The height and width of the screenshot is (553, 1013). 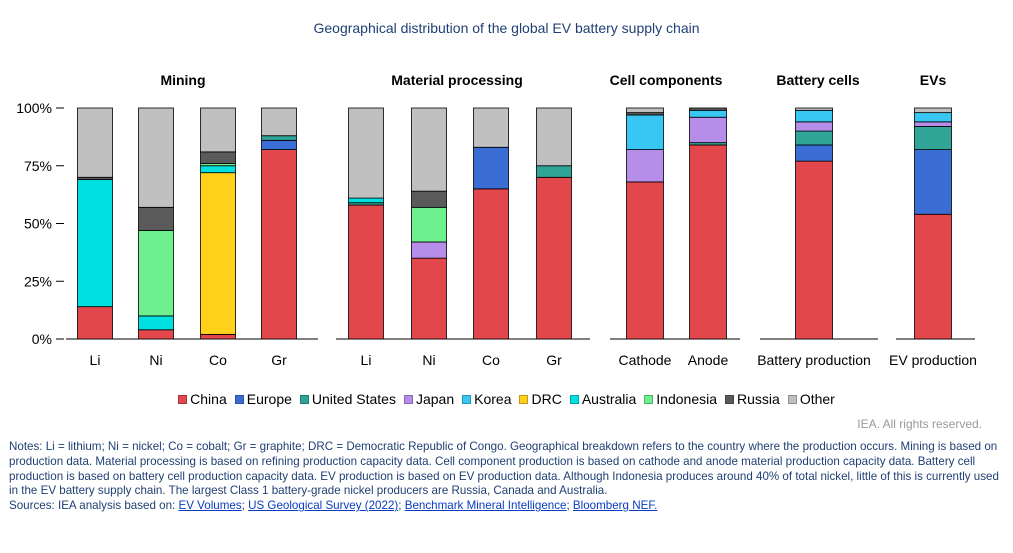 What do you see at coordinates (38, 166) in the screenshot?
I see `y-tick-label: 75%` at bounding box center [38, 166].